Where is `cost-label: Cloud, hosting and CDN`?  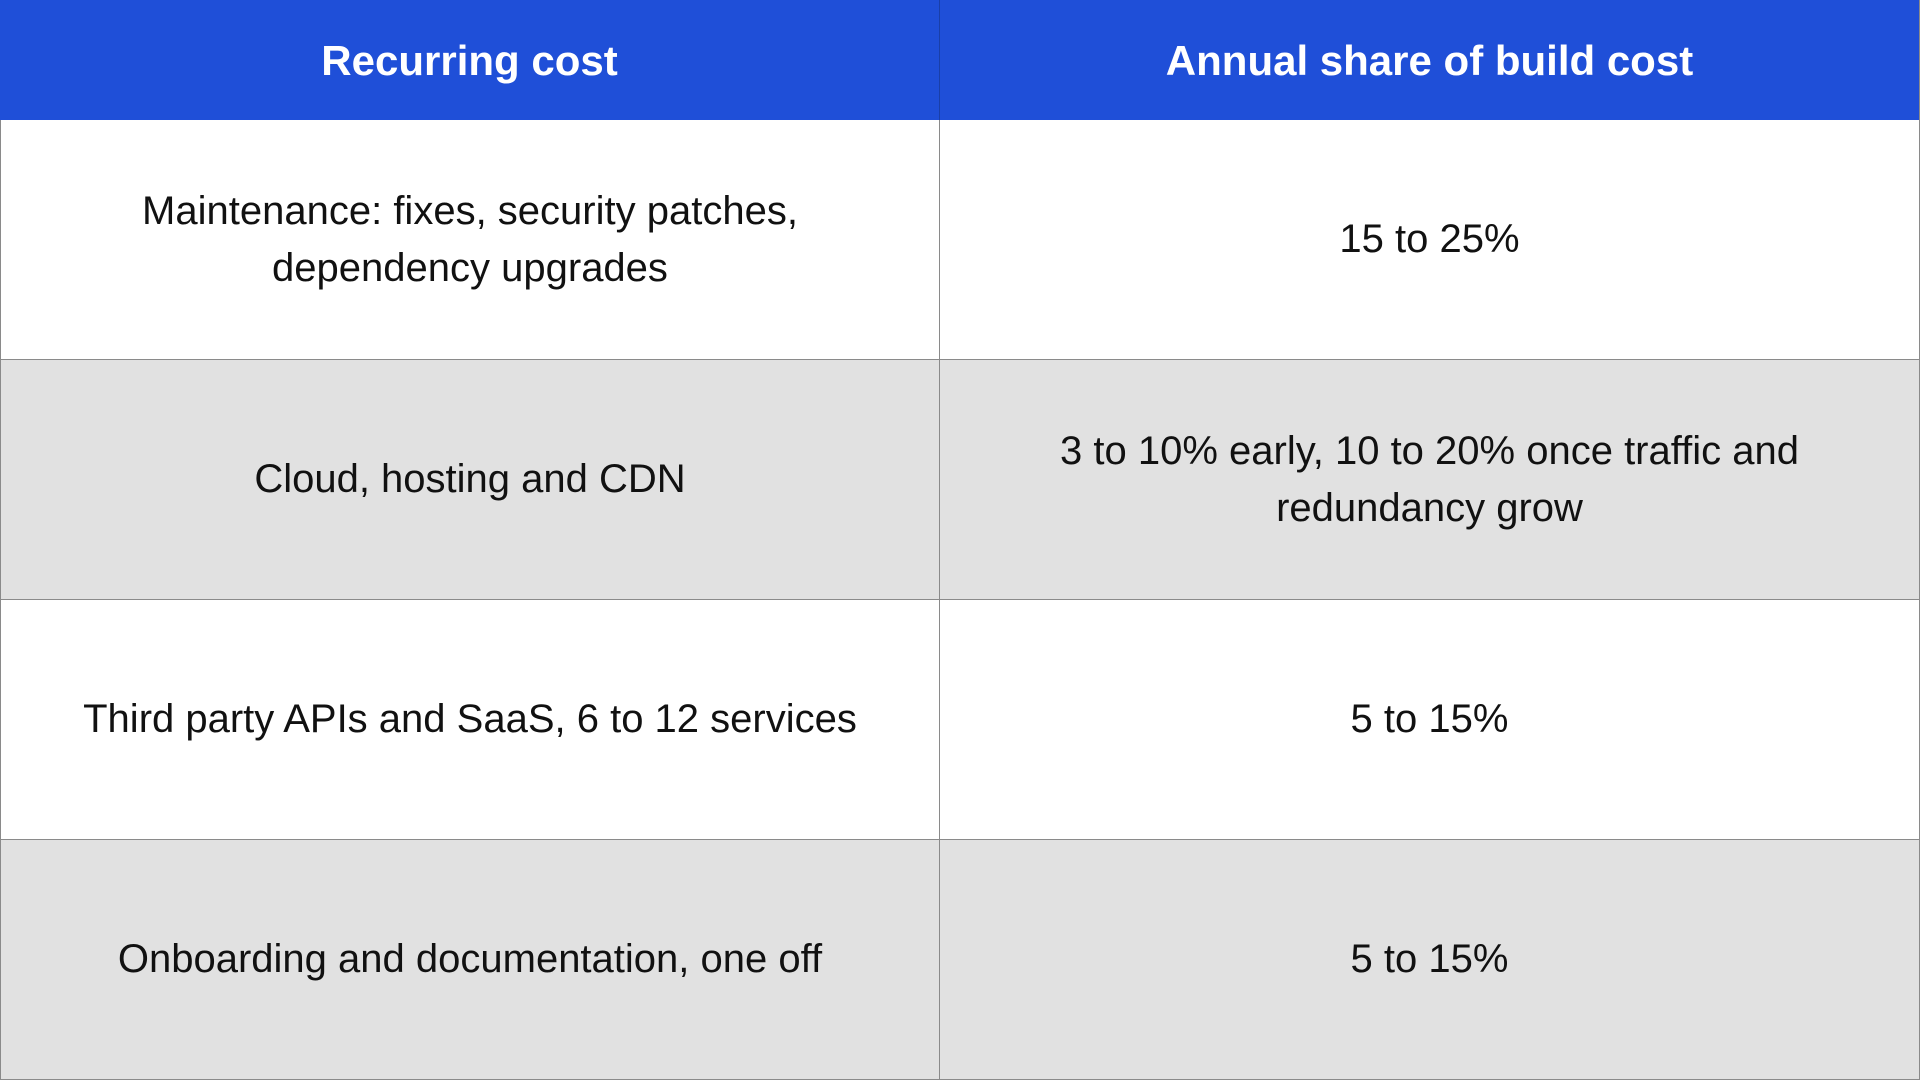
cost-label: Cloud, hosting and CDN is located at coordinates (470, 479).